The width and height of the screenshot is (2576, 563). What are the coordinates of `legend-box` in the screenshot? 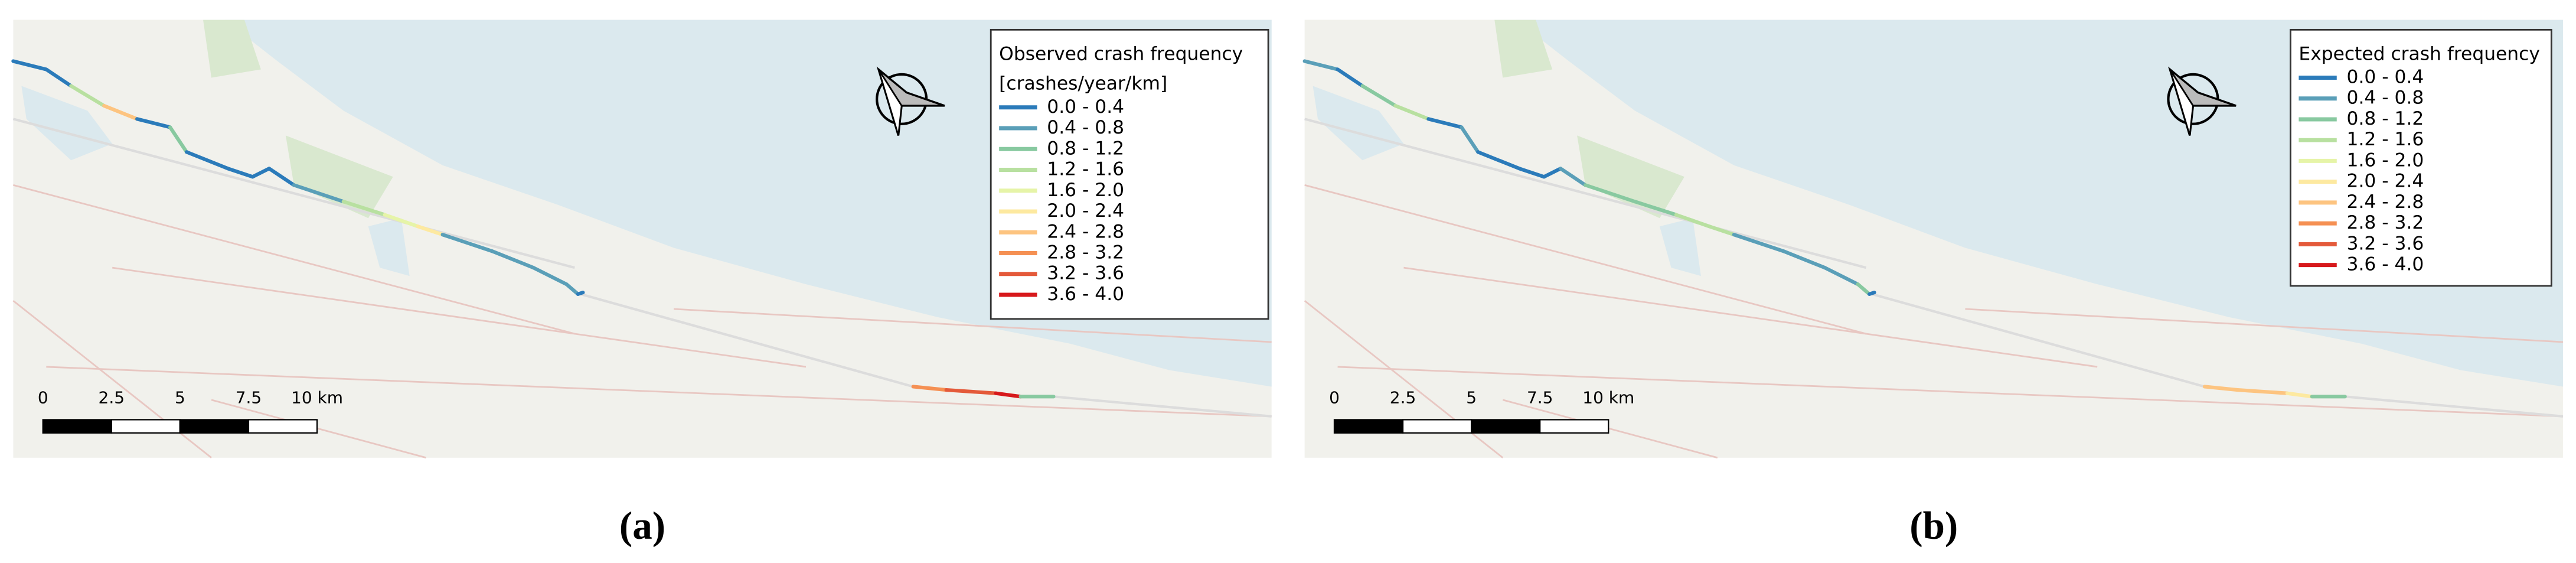 It's located at (1129, 174).